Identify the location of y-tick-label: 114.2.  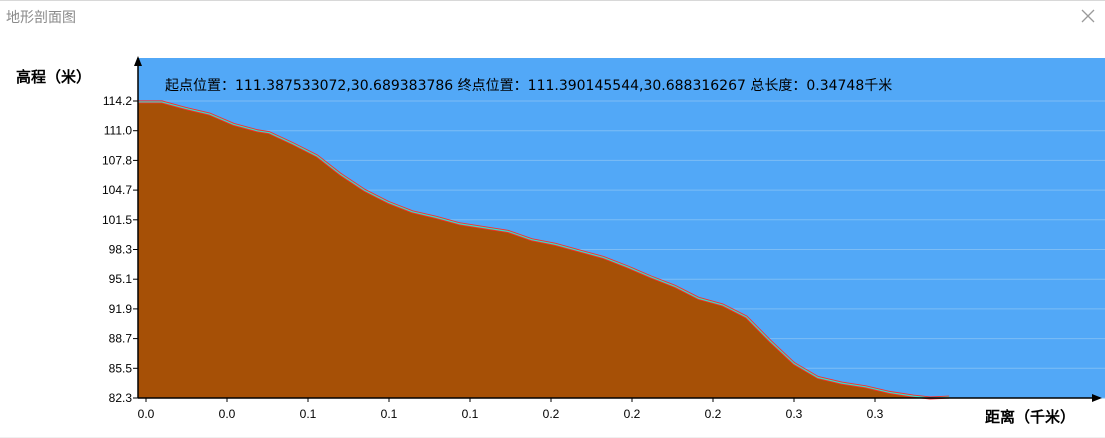
(117, 101).